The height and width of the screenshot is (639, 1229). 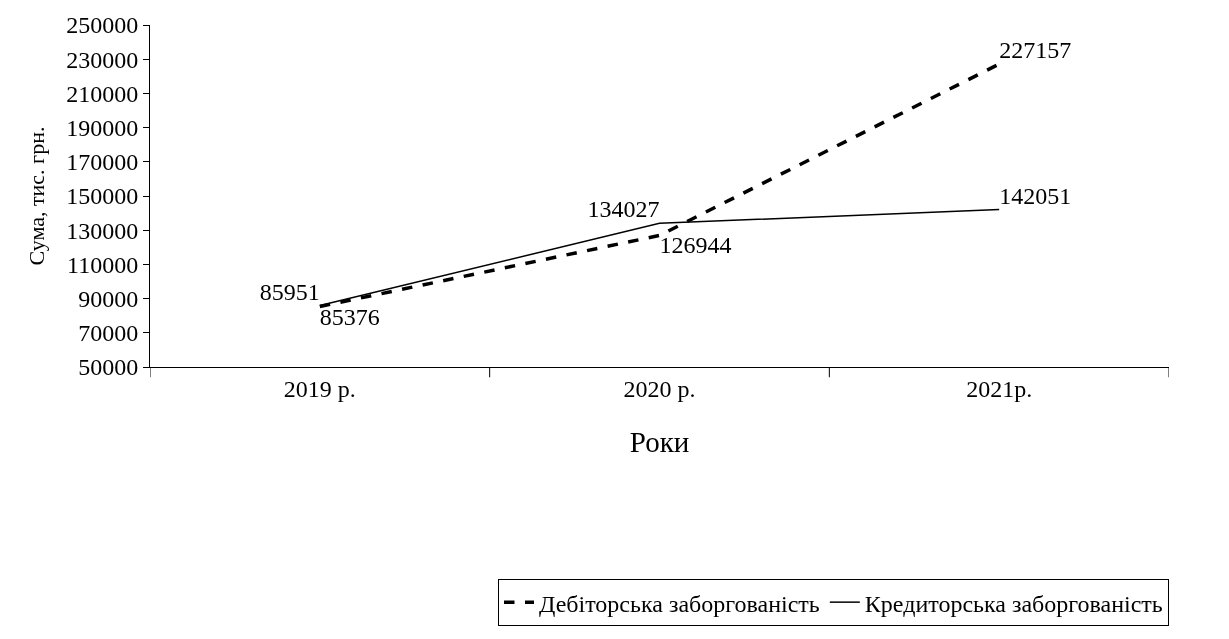 What do you see at coordinates (108, 299) in the screenshot?
I see `y-tick-label: 90000` at bounding box center [108, 299].